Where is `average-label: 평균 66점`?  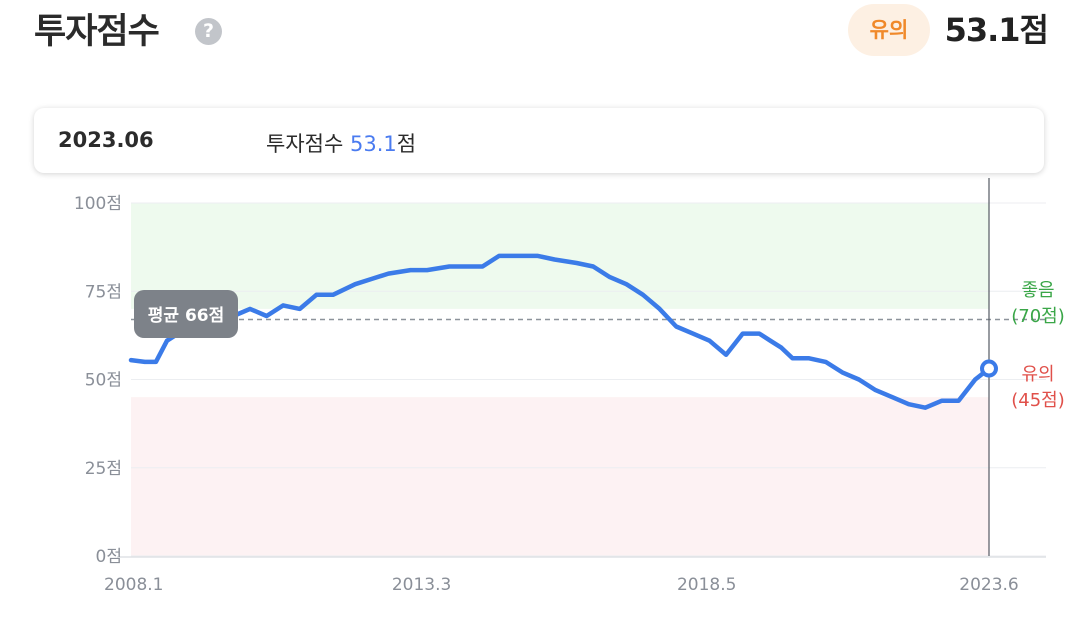 average-label: 평균 66점 is located at coordinates (186, 316).